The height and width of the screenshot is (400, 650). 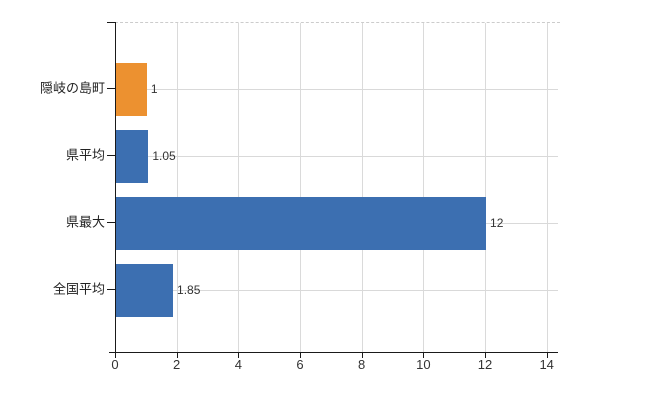 I want to click on x-tick-label: 14, so click(x=546, y=364).